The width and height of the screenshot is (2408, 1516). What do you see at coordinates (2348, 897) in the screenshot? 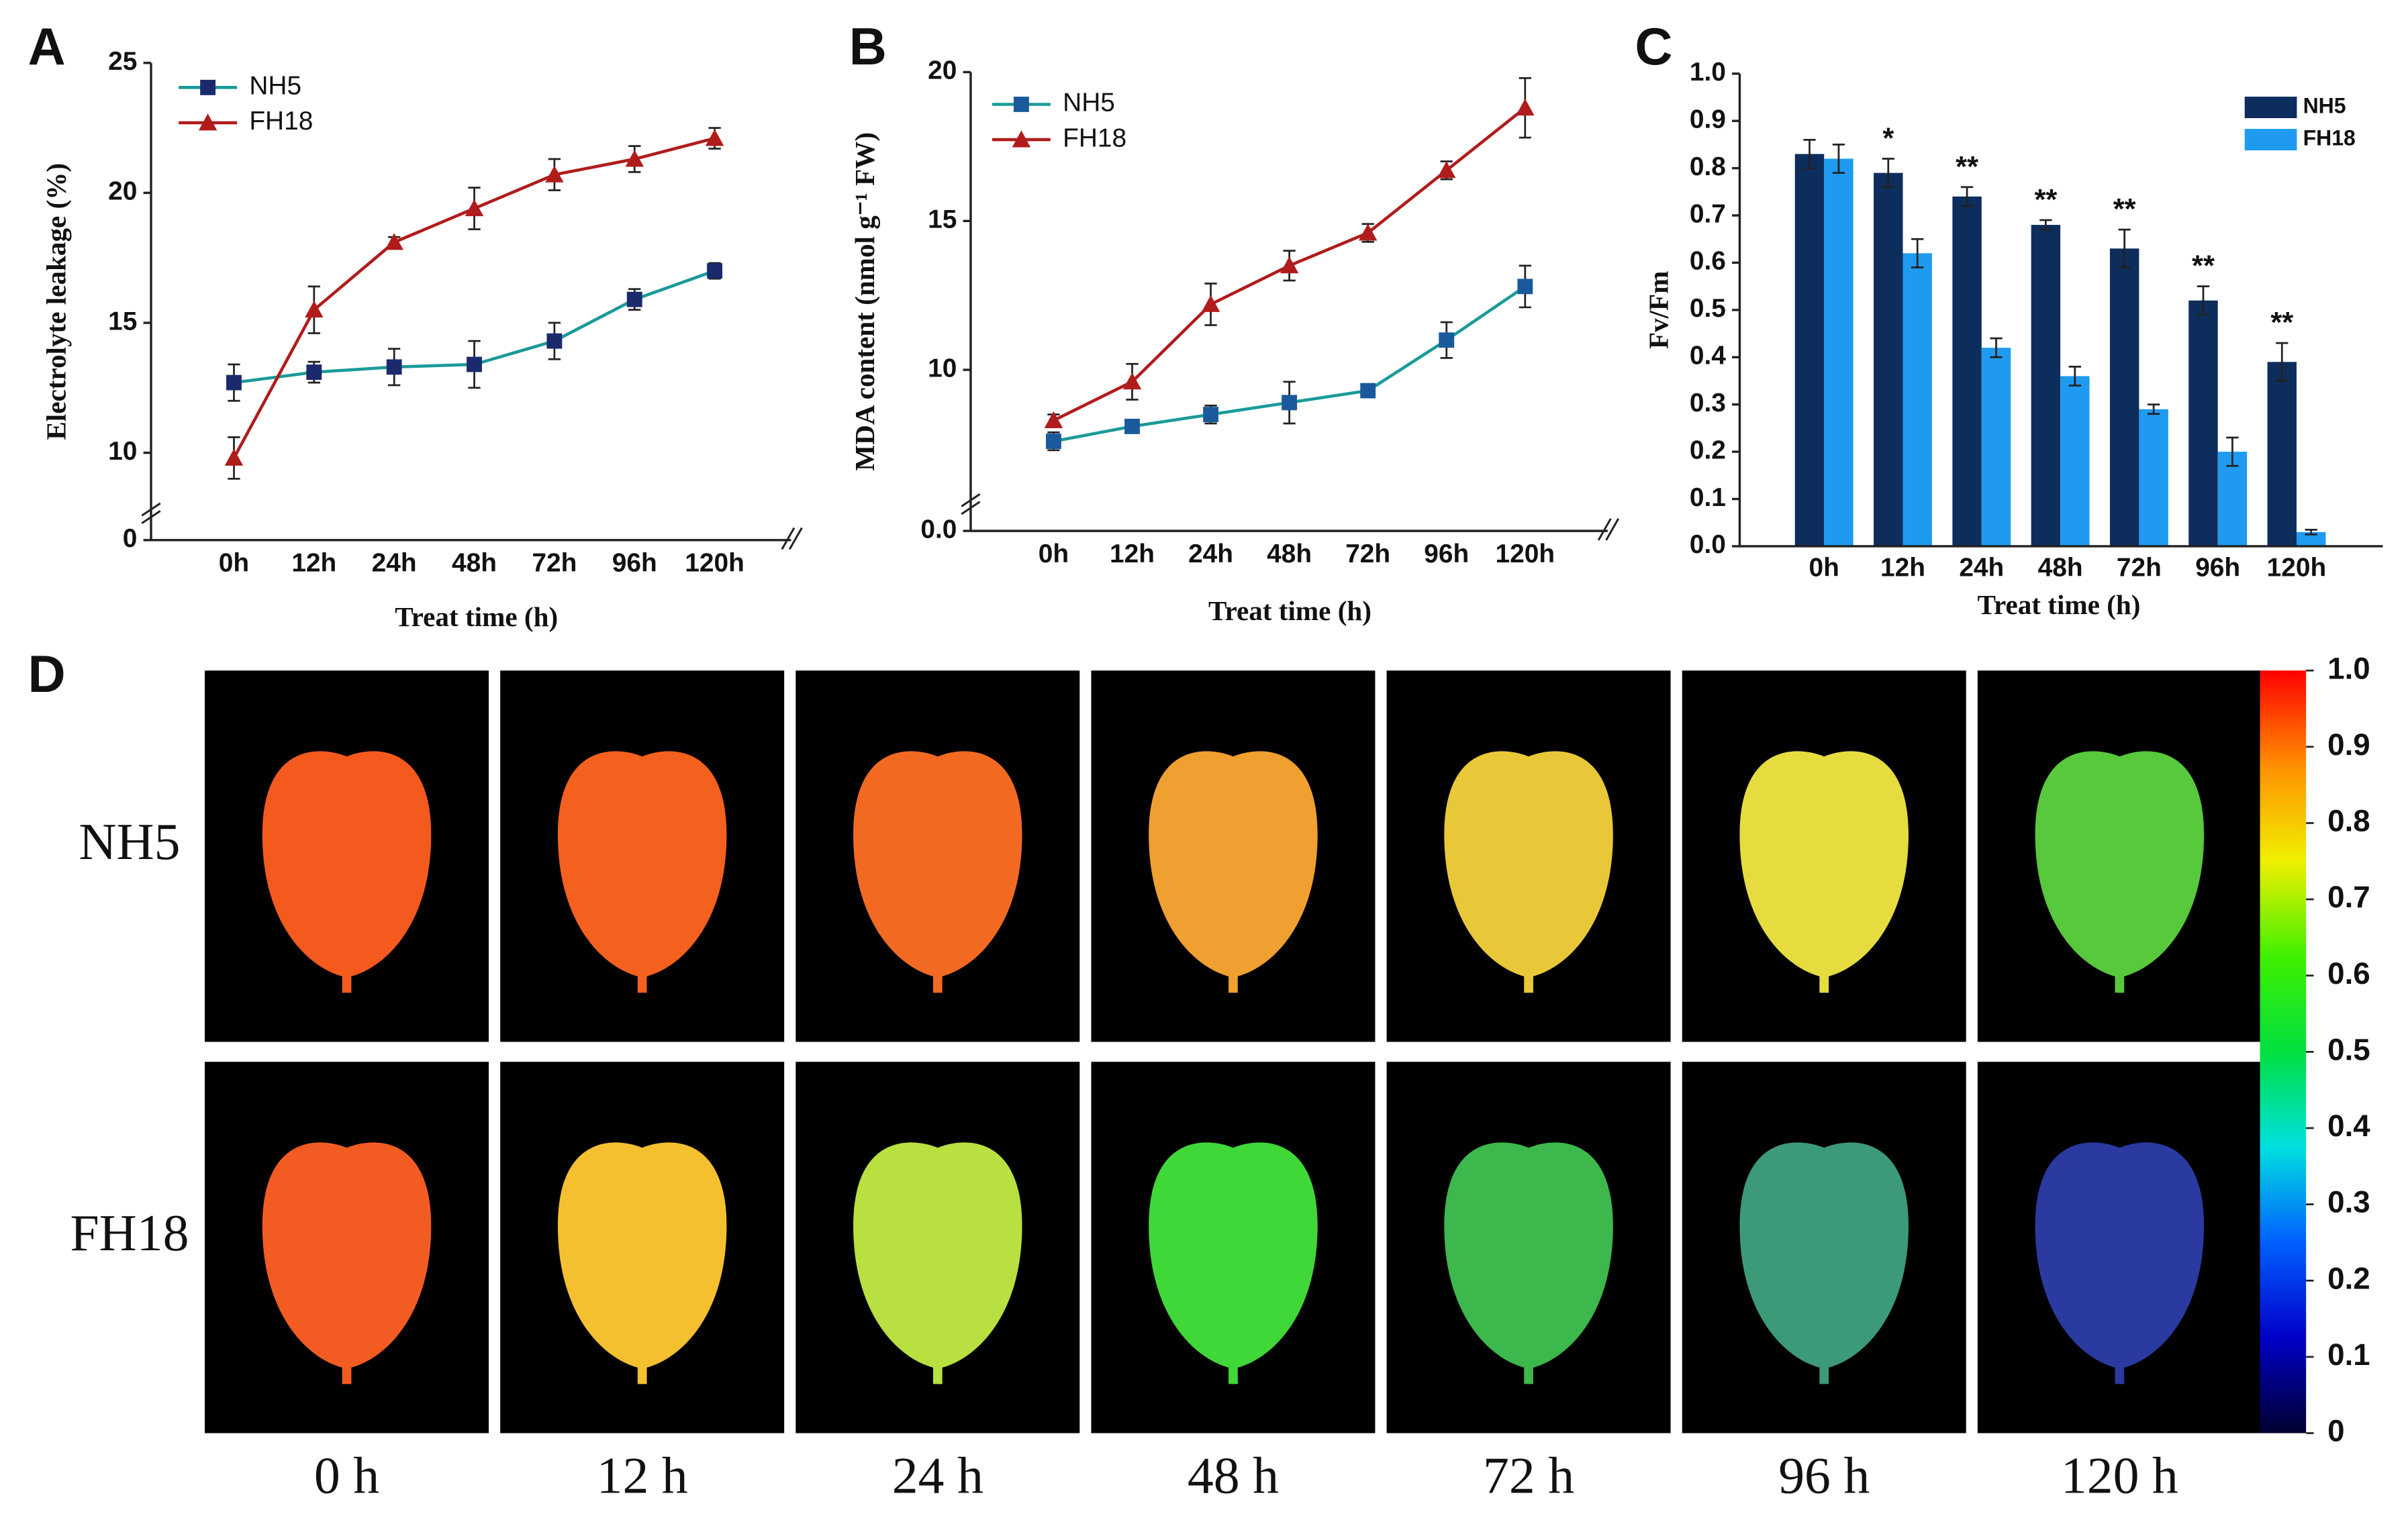
I see `colorbar-tick-label: 0.7` at bounding box center [2348, 897].